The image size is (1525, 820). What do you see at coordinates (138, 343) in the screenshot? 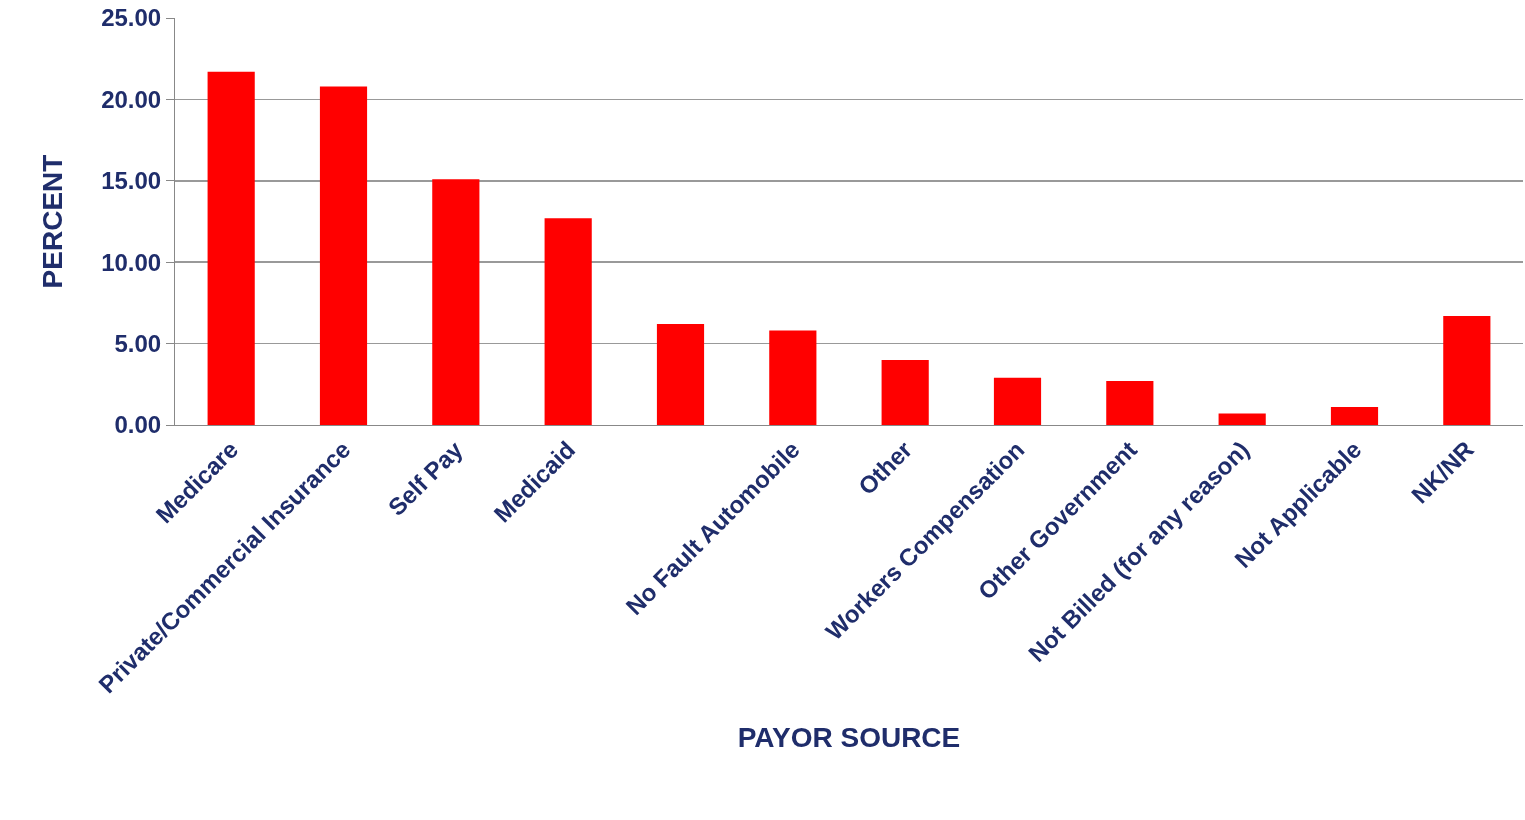
I see `y-tick-label: 5.00` at bounding box center [138, 343].